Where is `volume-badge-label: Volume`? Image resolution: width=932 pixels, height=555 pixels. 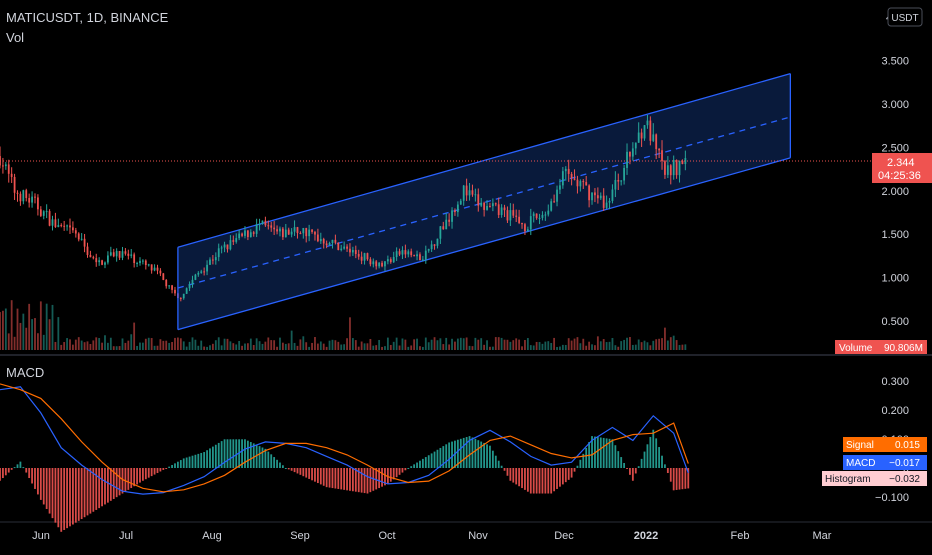 volume-badge-label: Volume is located at coordinates (856, 348).